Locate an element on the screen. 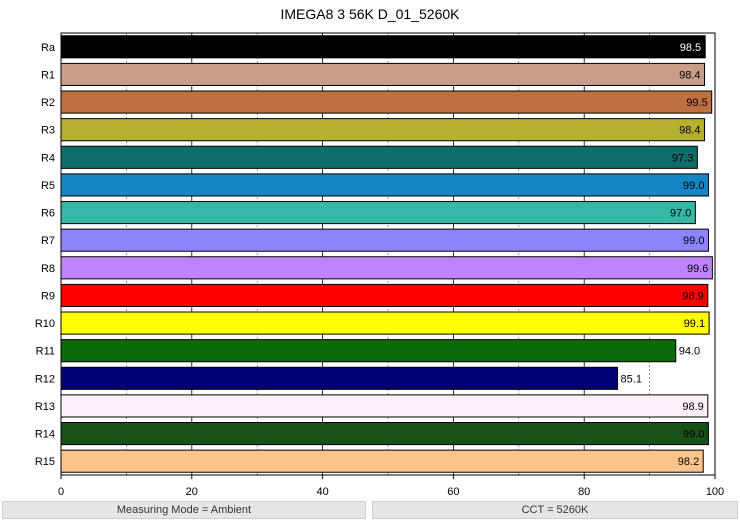 Image resolution: width=740 pixels, height=521 pixels. category-label-r10: R10 is located at coordinates (45, 324).